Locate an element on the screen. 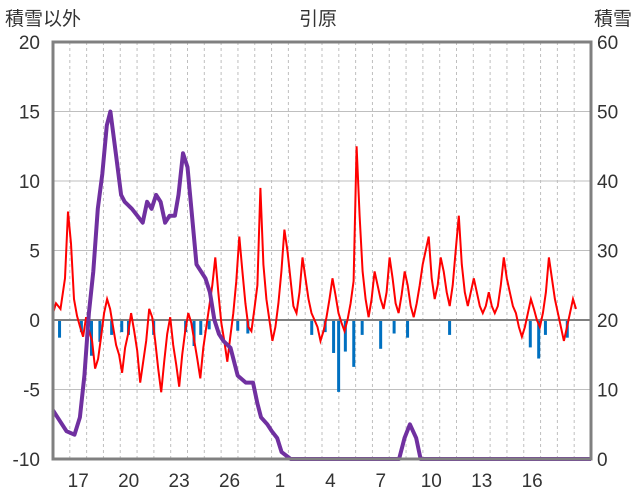 The height and width of the screenshot is (501, 636). x-tick-label: 23 is located at coordinates (179, 481).